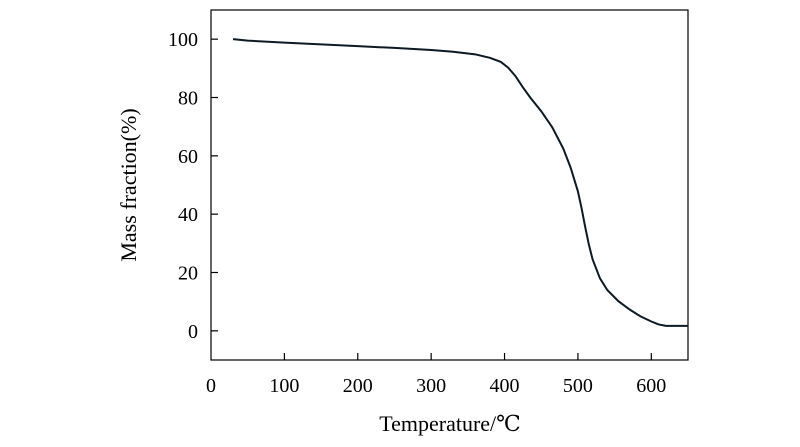  What do you see at coordinates (578, 386) in the screenshot?
I see `x-tick-label: 500` at bounding box center [578, 386].